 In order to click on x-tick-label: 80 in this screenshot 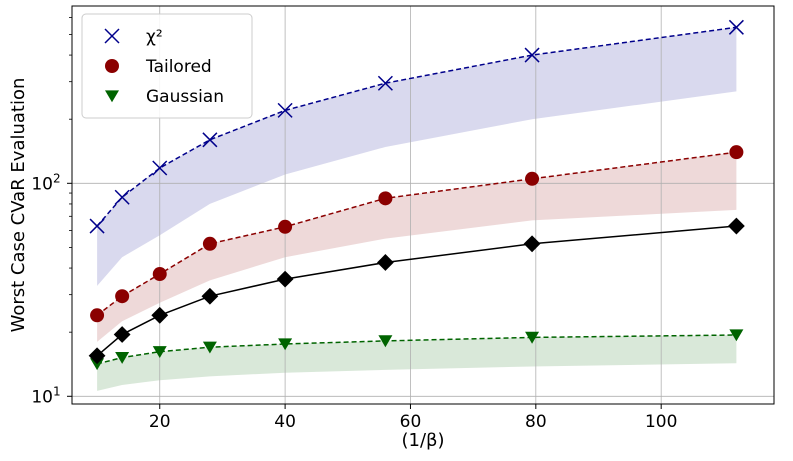, I will do `click(536, 422)`.